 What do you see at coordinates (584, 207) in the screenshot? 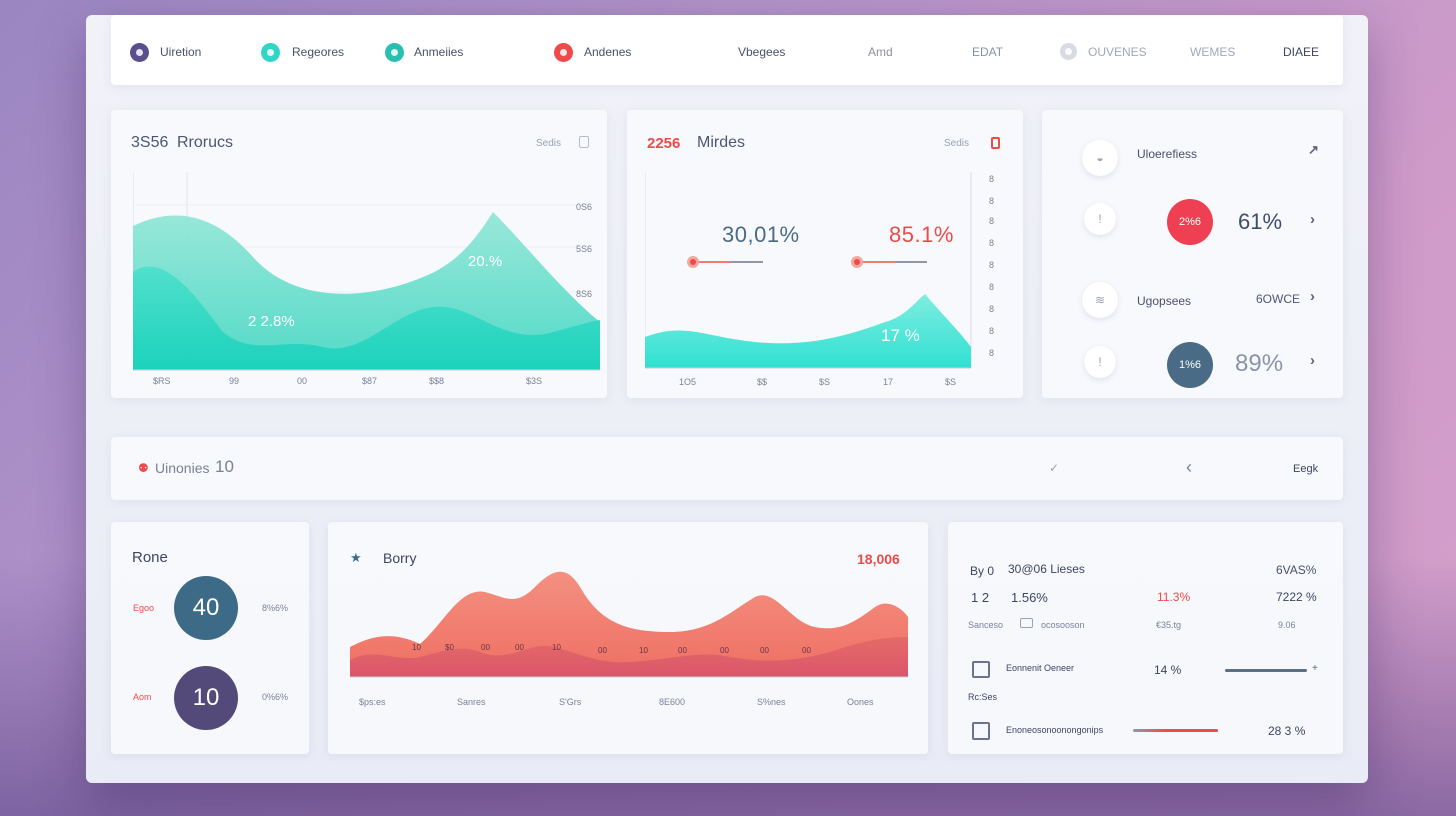
I see `y-tick-label: 0S6` at bounding box center [584, 207].